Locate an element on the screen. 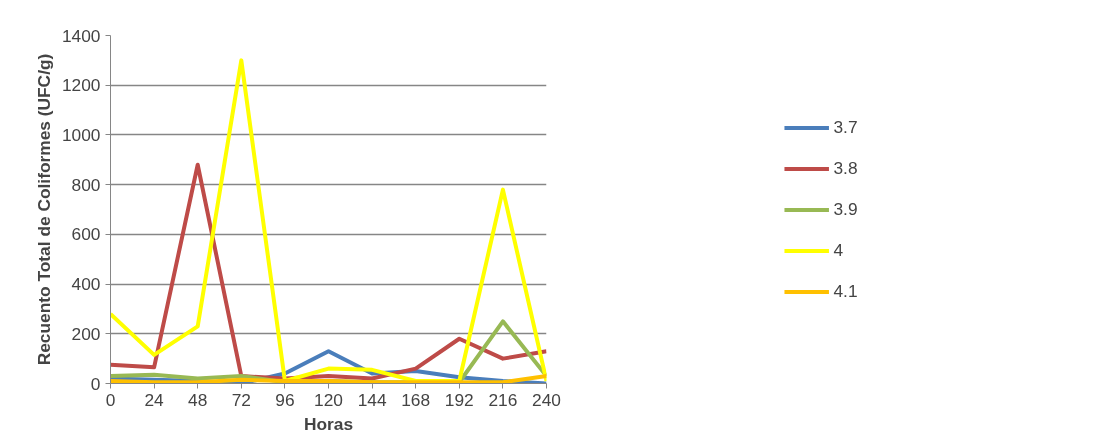 Image resolution: width=1099 pixels, height=447 pixels. y-tick-label: 400 is located at coordinates (86, 284).